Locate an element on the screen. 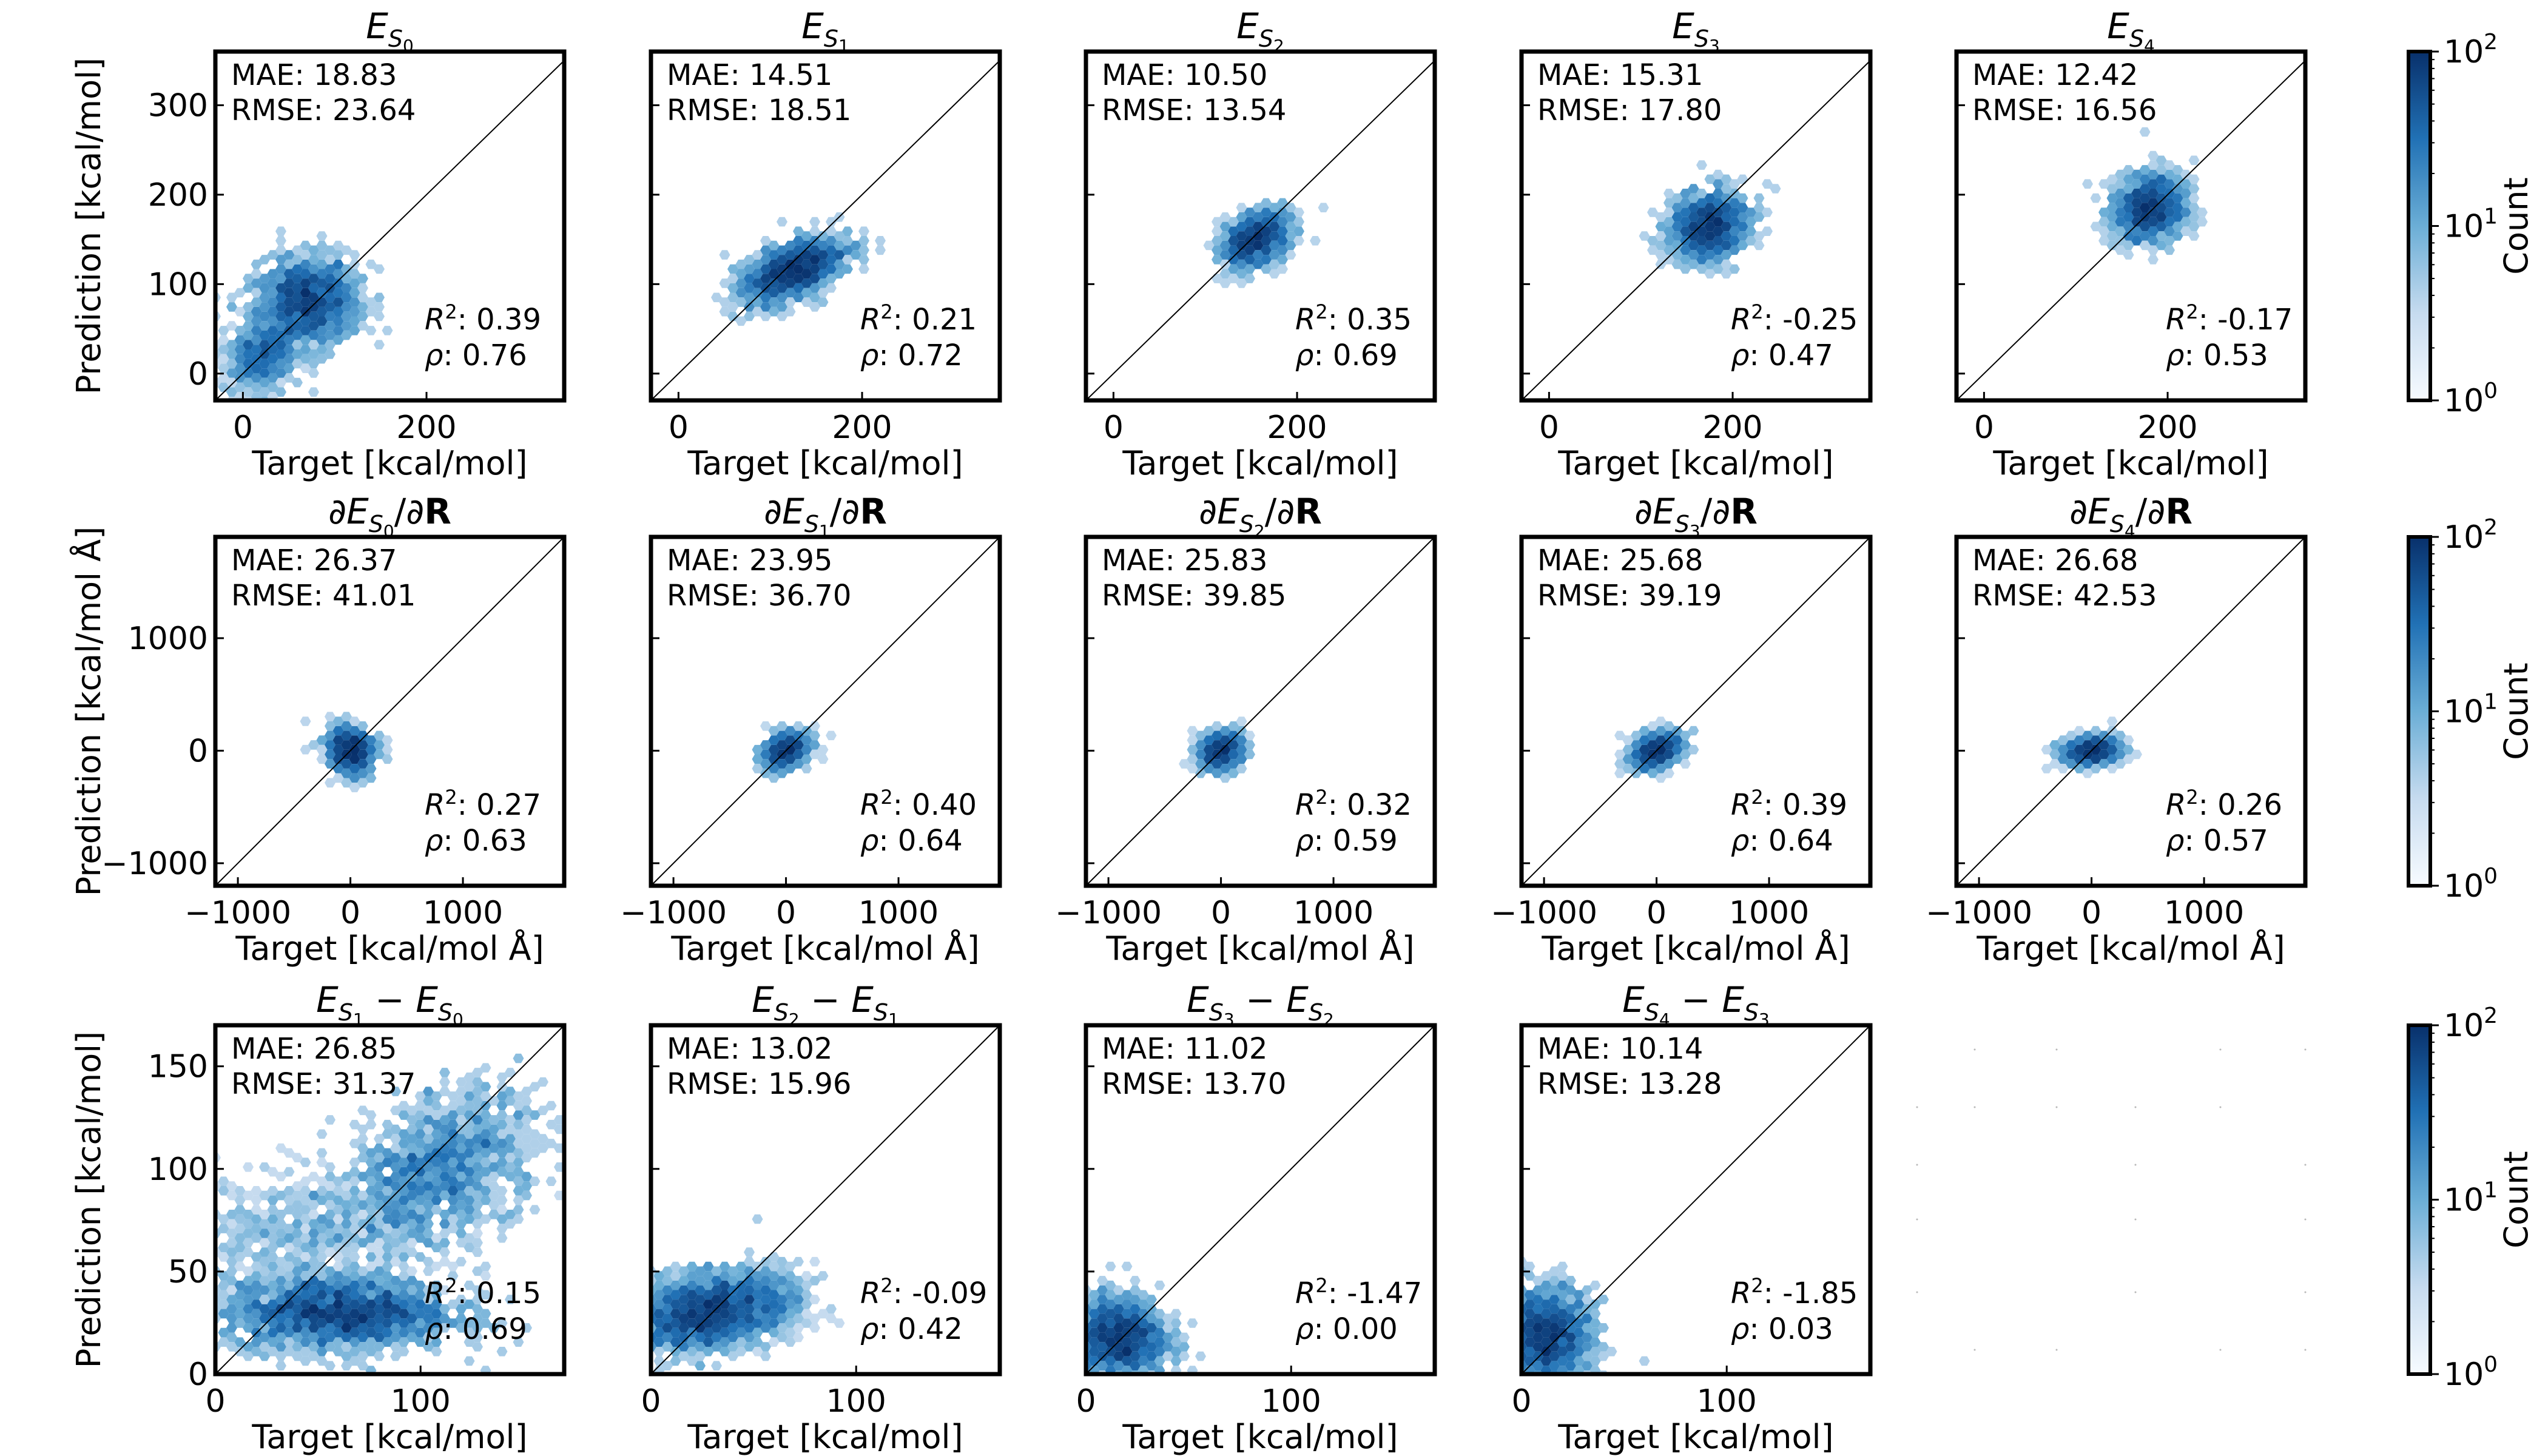  x-tick-label: 100 is located at coordinates (1727, 1401).